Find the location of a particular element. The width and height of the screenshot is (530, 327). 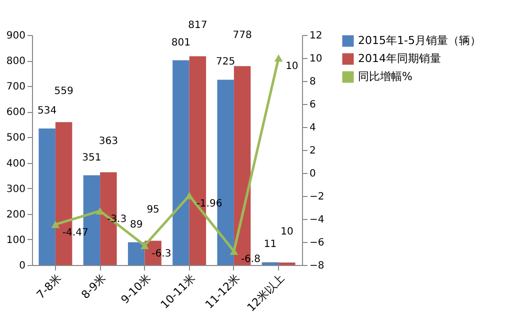

data-label: 559 is located at coordinates (64, 92).